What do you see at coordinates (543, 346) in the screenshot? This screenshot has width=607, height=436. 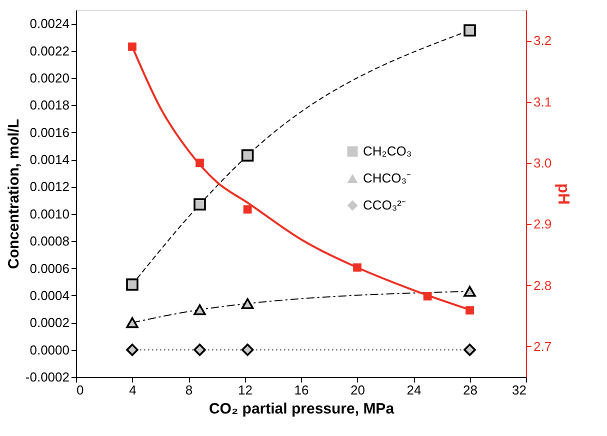 I see `y2-tick-label: 2.7` at bounding box center [543, 346].